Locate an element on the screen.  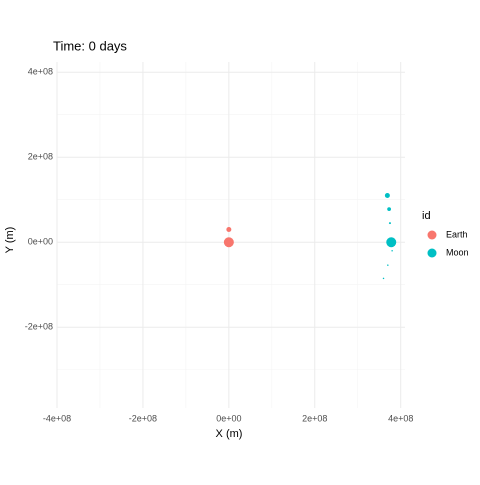
y-tick-label: 0e+00 is located at coordinates (40, 242).